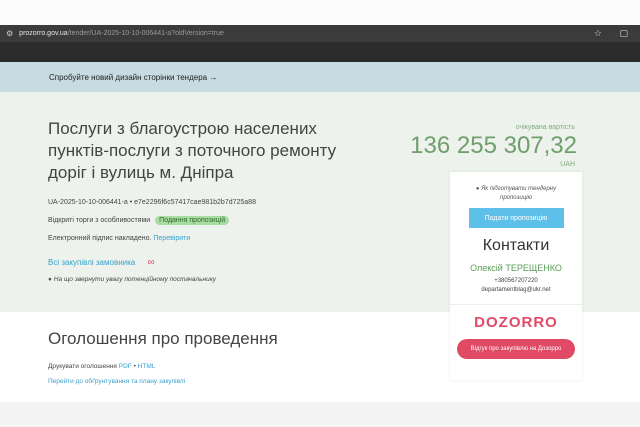 The image size is (640, 427). What do you see at coordinates (320, 12) in the screenshot?
I see `top-margin` at bounding box center [320, 12].